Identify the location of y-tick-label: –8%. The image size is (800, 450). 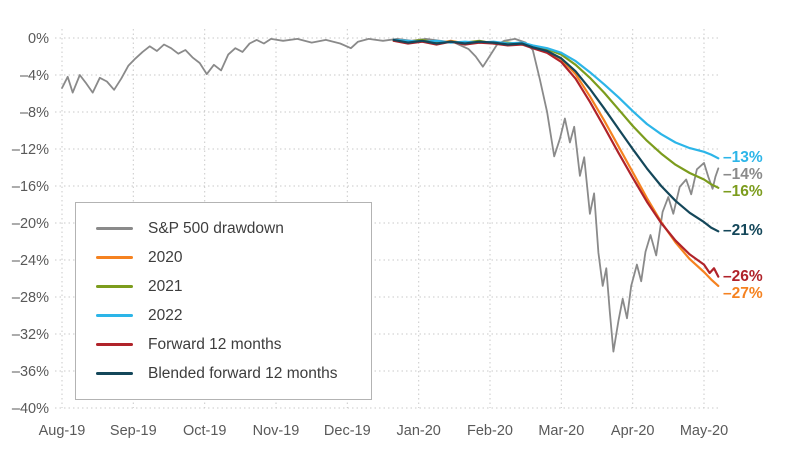
(34, 113).